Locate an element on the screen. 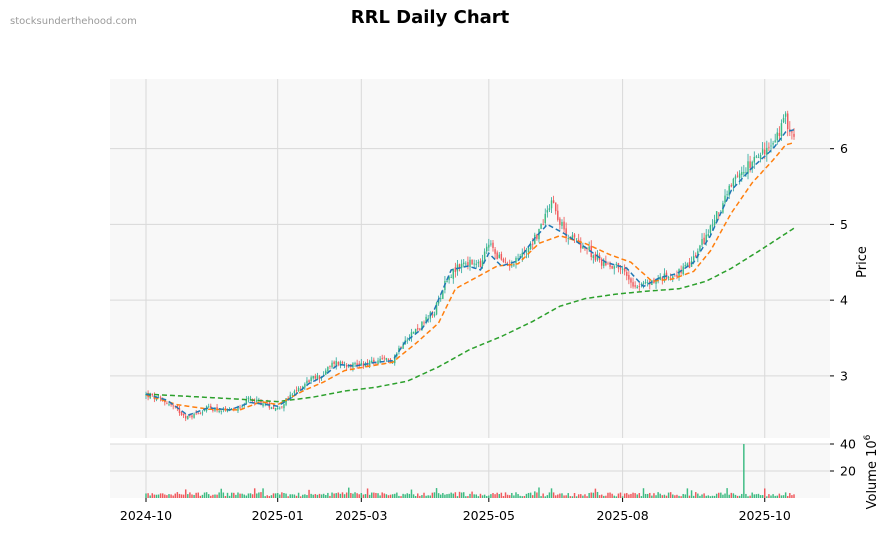 The image size is (891, 533). volume-axis-label-main: Volume 10 is located at coordinates (872, 474).